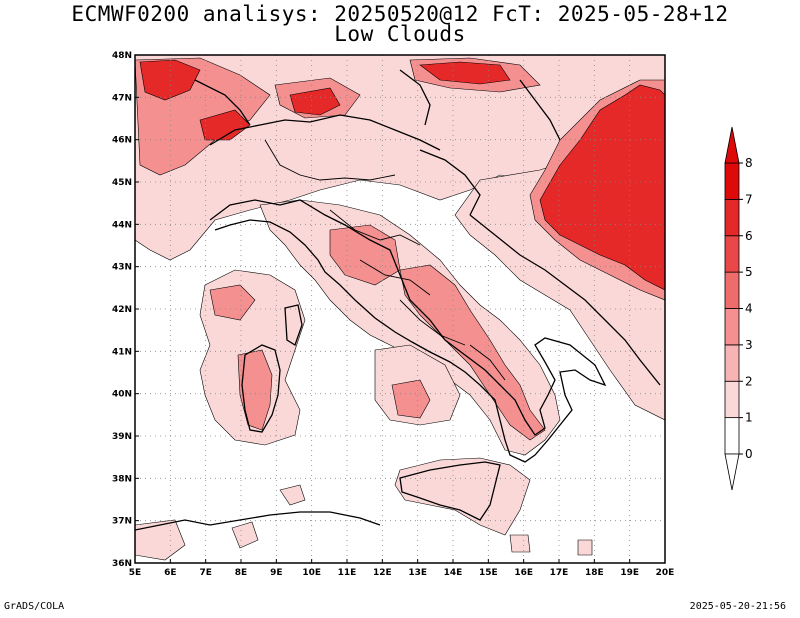  What do you see at coordinates (122, 479) in the screenshot?
I see `lat-tick-label: 38N` at bounding box center [122, 479].